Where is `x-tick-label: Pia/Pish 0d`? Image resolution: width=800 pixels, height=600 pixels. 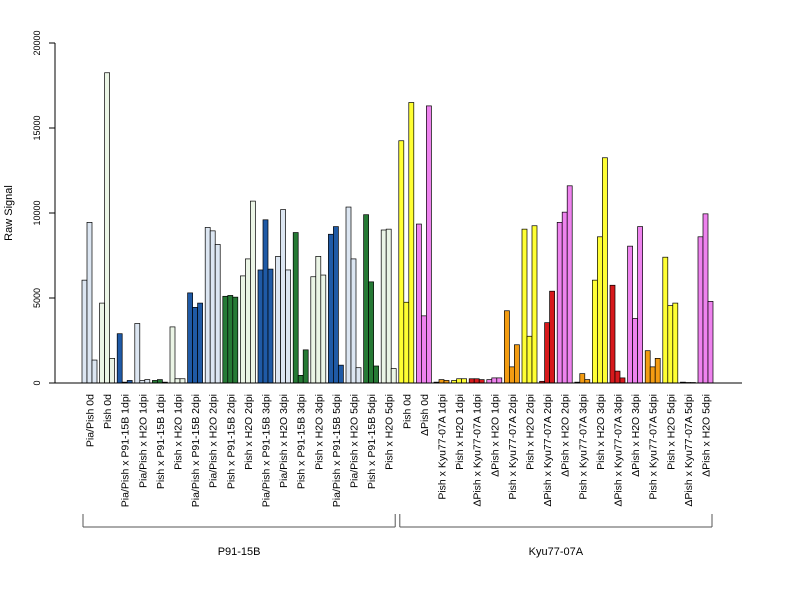
x-tick-label: Pia/Pish 0d is located at coordinates (91, 420).